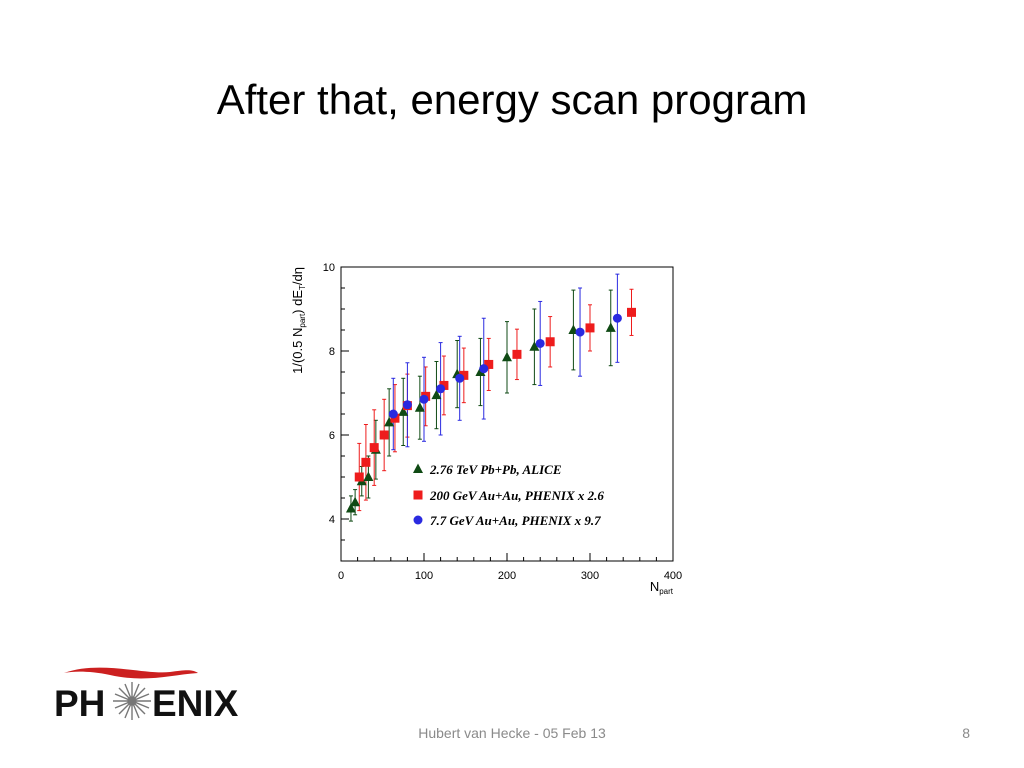 The image size is (1024, 768). Describe the element at coordinates (424, 576) in the screenshot. I see `x-tick-label: 100` at that location.